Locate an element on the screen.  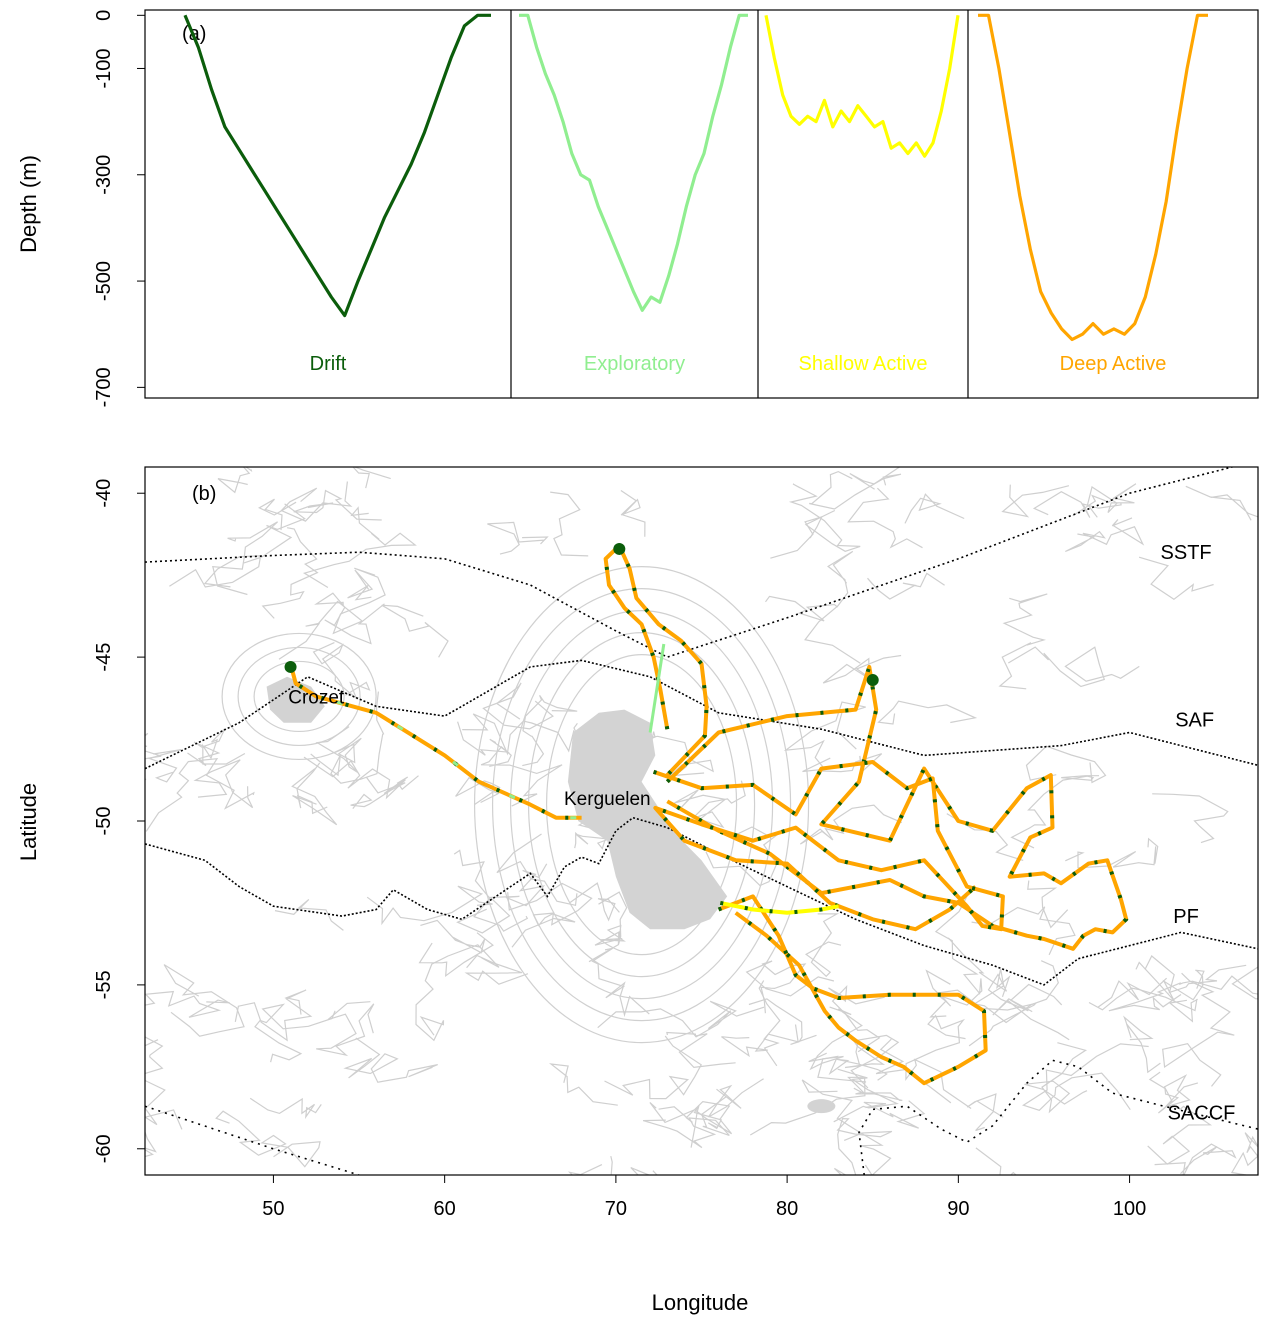
dive-profile-drift is located at coordinates (337, 165).